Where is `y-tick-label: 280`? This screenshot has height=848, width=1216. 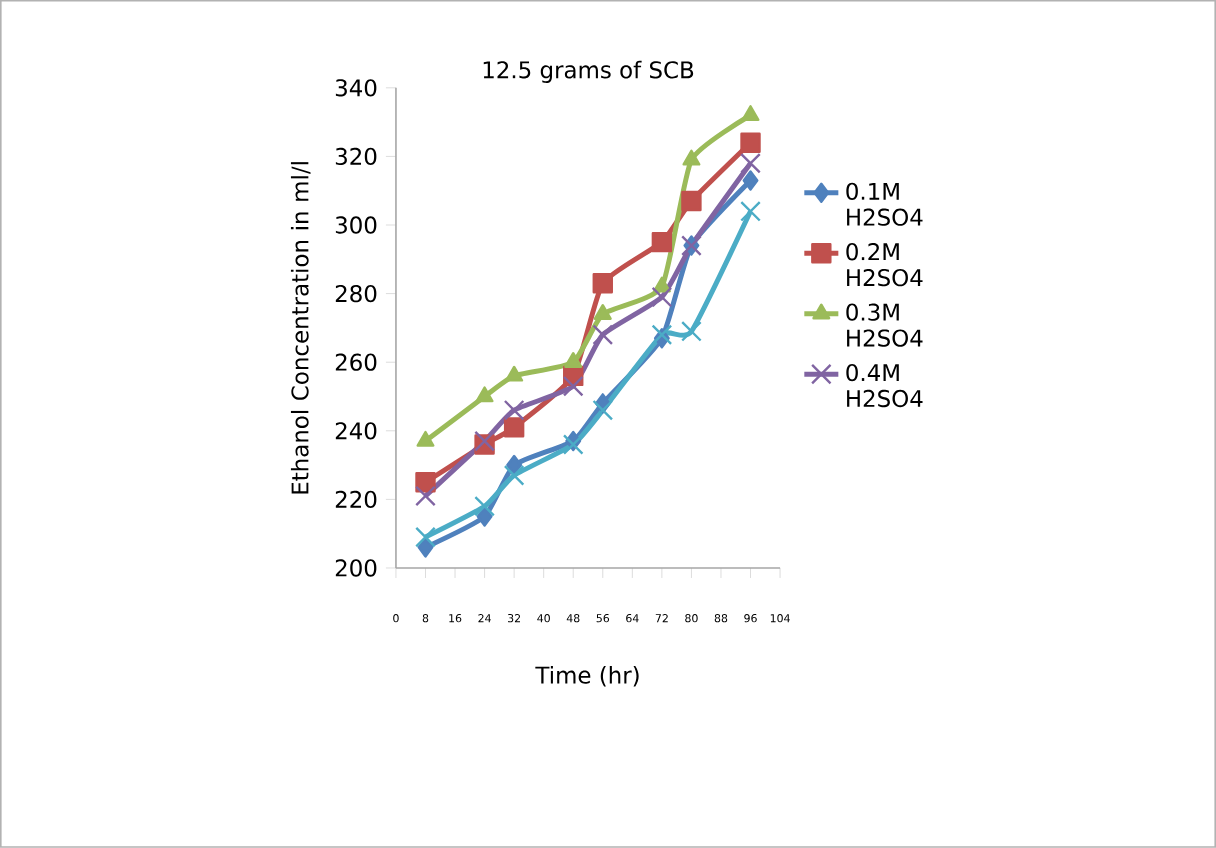
y-tick-label: 280 is located at coordinates (356, 294).